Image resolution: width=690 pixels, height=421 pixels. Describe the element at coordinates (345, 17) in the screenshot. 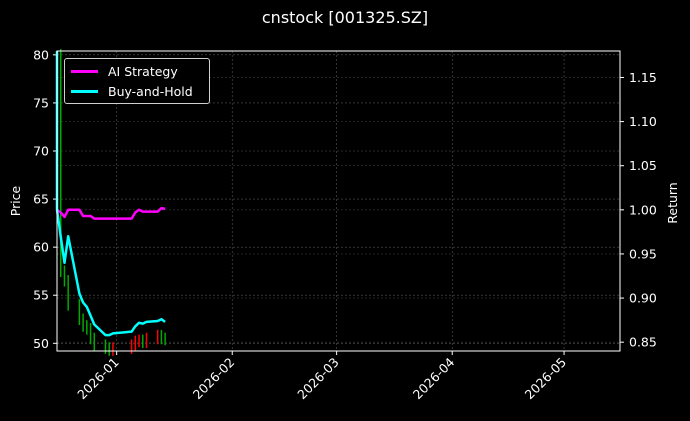

I see `chart-title: cnstock [001325.SZ]` at that location.